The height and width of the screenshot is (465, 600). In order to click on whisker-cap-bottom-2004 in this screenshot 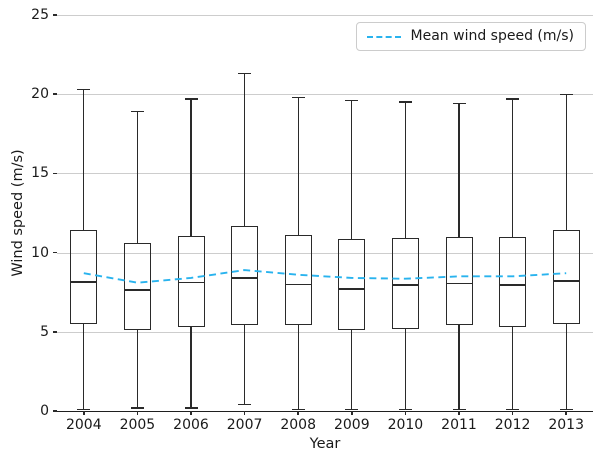, I will do `click(84, 409)`.